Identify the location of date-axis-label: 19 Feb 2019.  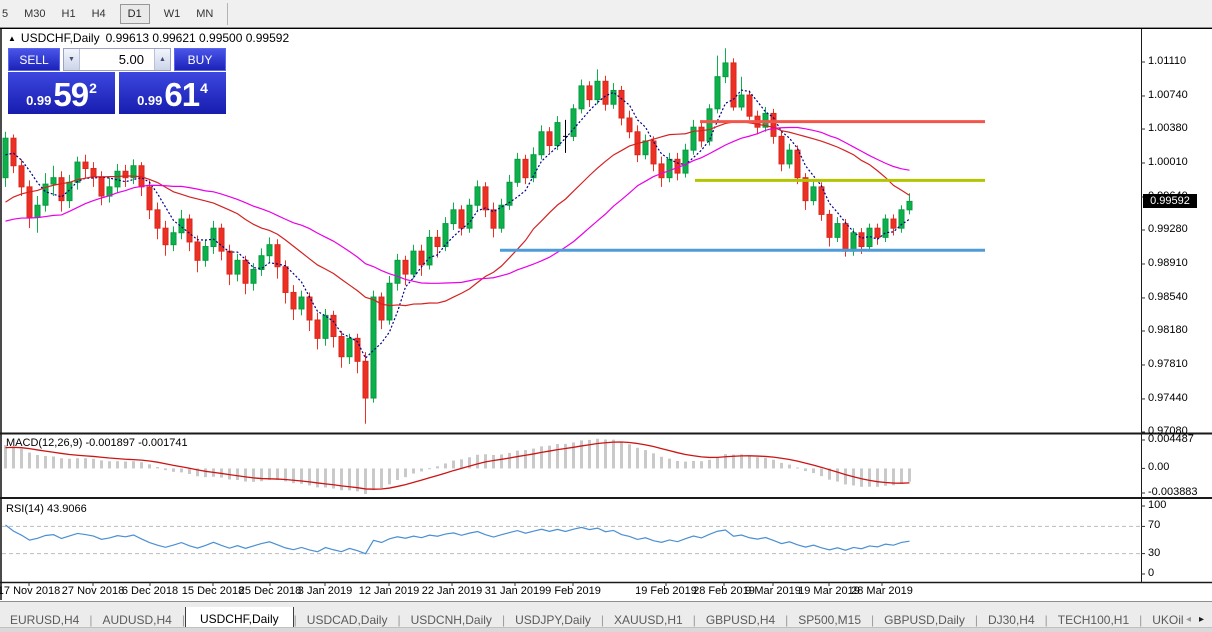
(666, 591).